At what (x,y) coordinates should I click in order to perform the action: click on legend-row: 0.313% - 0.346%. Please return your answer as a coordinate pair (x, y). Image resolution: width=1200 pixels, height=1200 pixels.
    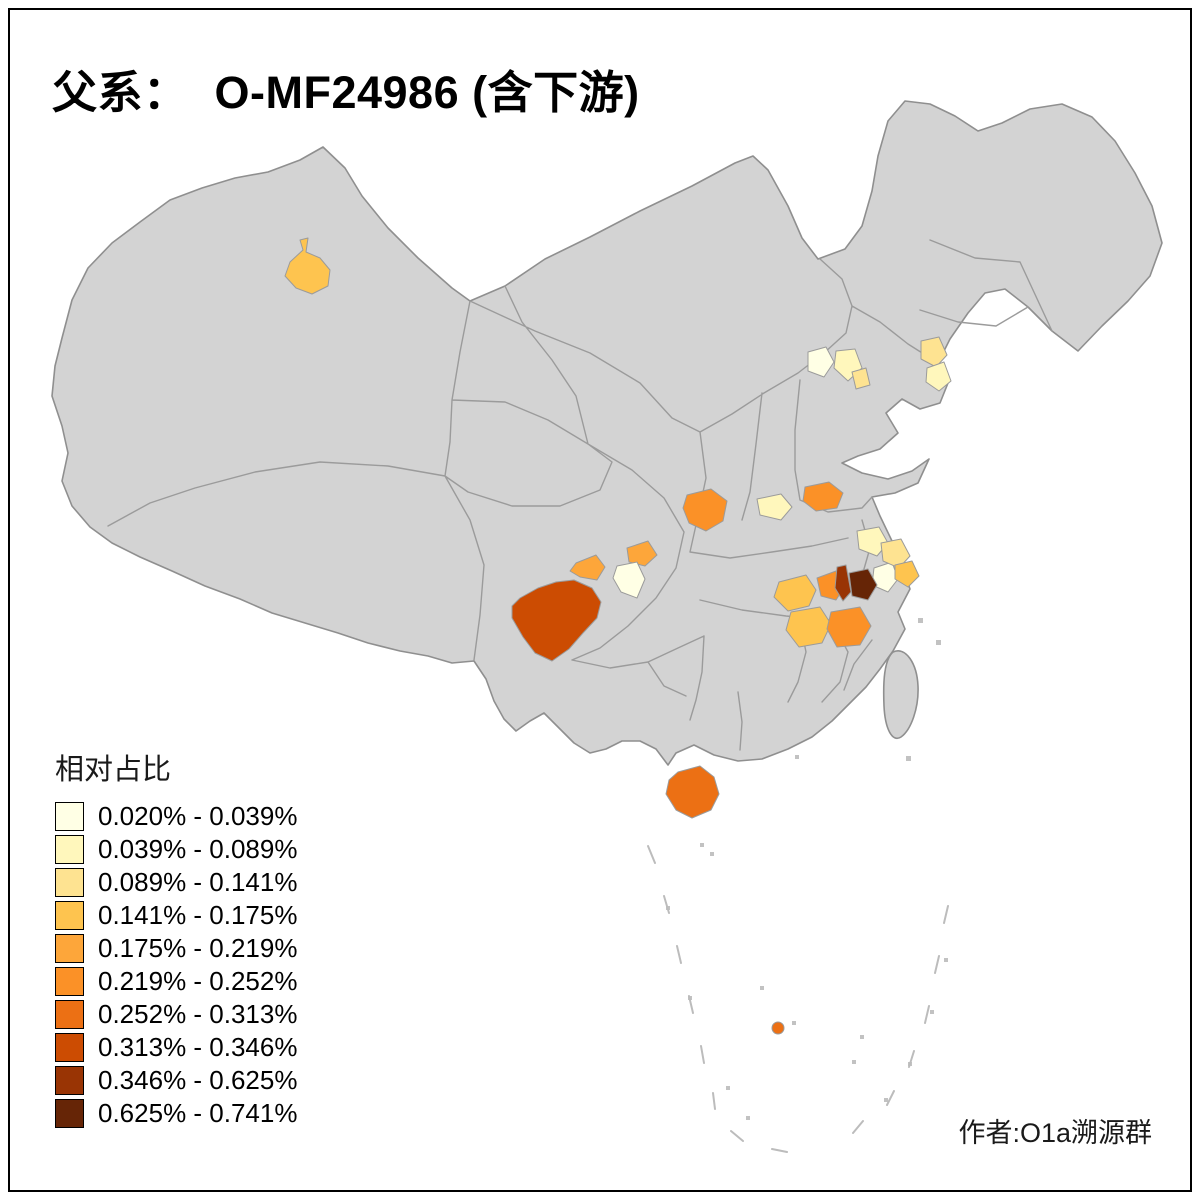
    Looking at the image, I should click on (176, 1047).